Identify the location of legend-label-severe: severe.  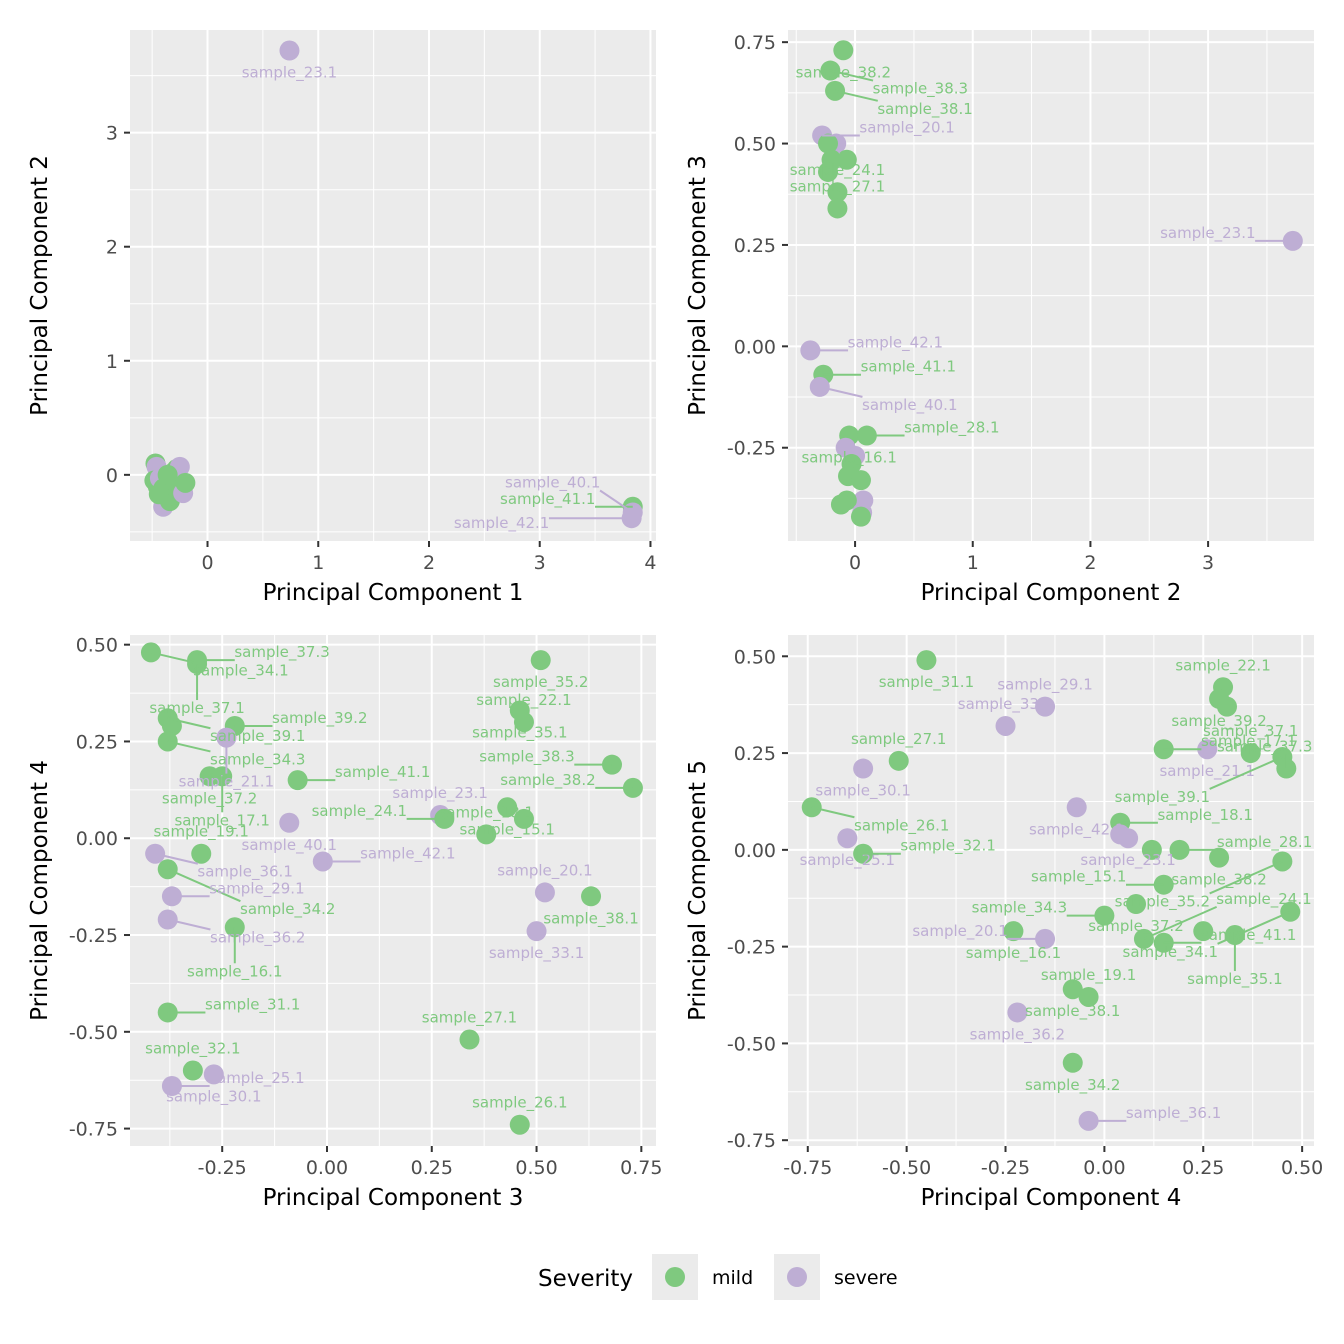
(866, 1278).